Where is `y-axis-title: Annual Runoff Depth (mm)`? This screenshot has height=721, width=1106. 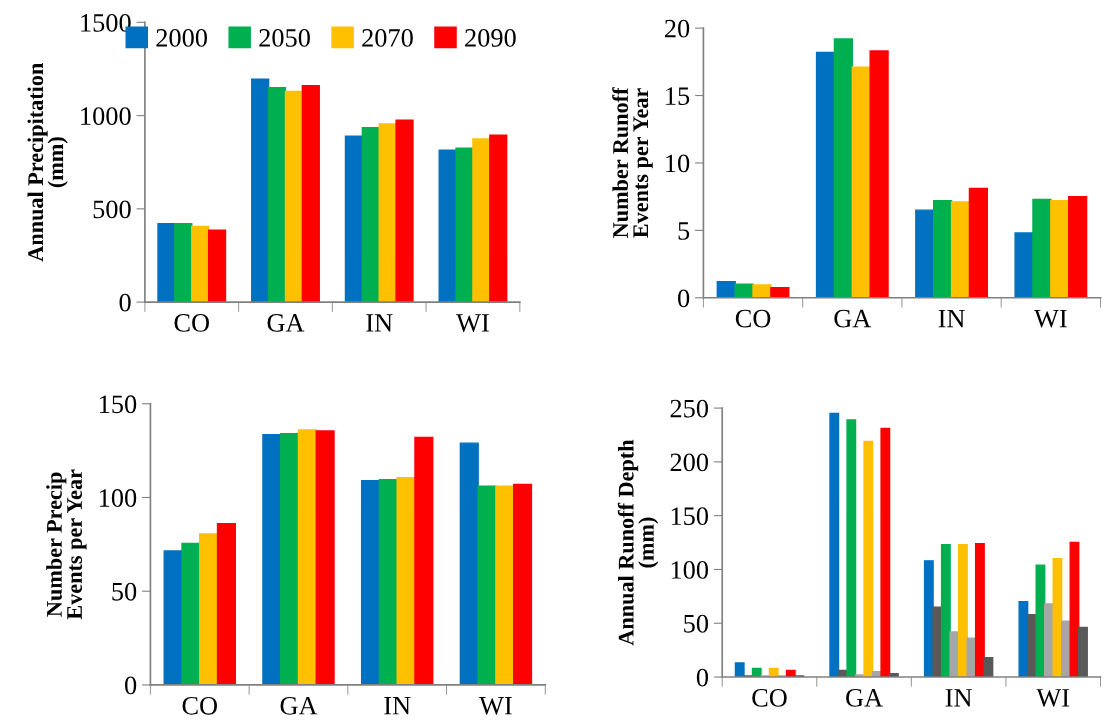
y-axis-title: Annual Runoff Depth (mm) is located at coordinates (638, 542).